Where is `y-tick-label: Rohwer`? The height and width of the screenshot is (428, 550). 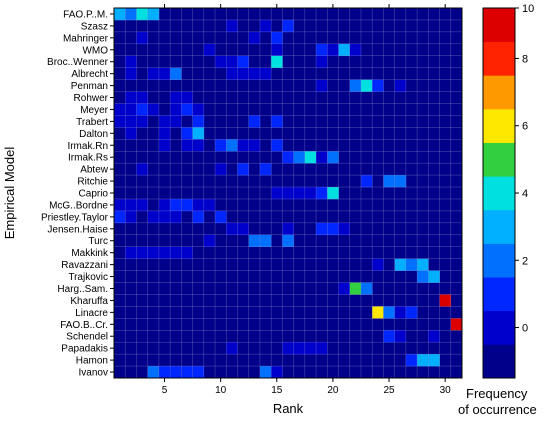 y-tick-label: Rohwer is located at coordinates (91, 98).